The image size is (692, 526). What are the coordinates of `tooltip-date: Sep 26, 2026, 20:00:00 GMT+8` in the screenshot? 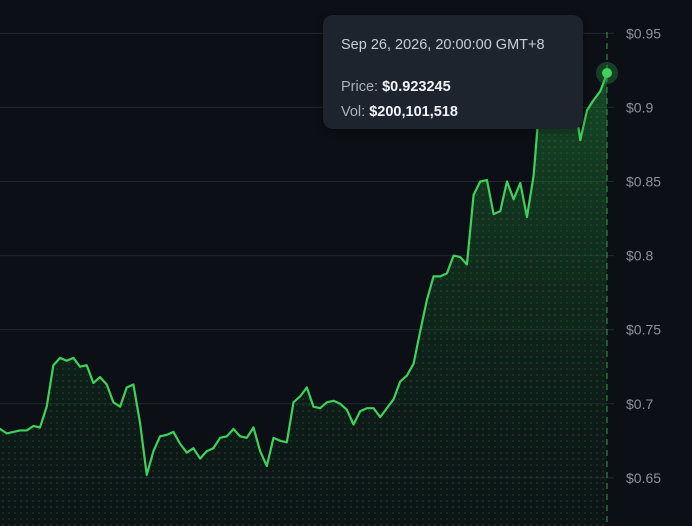 It's located at (443, 45).